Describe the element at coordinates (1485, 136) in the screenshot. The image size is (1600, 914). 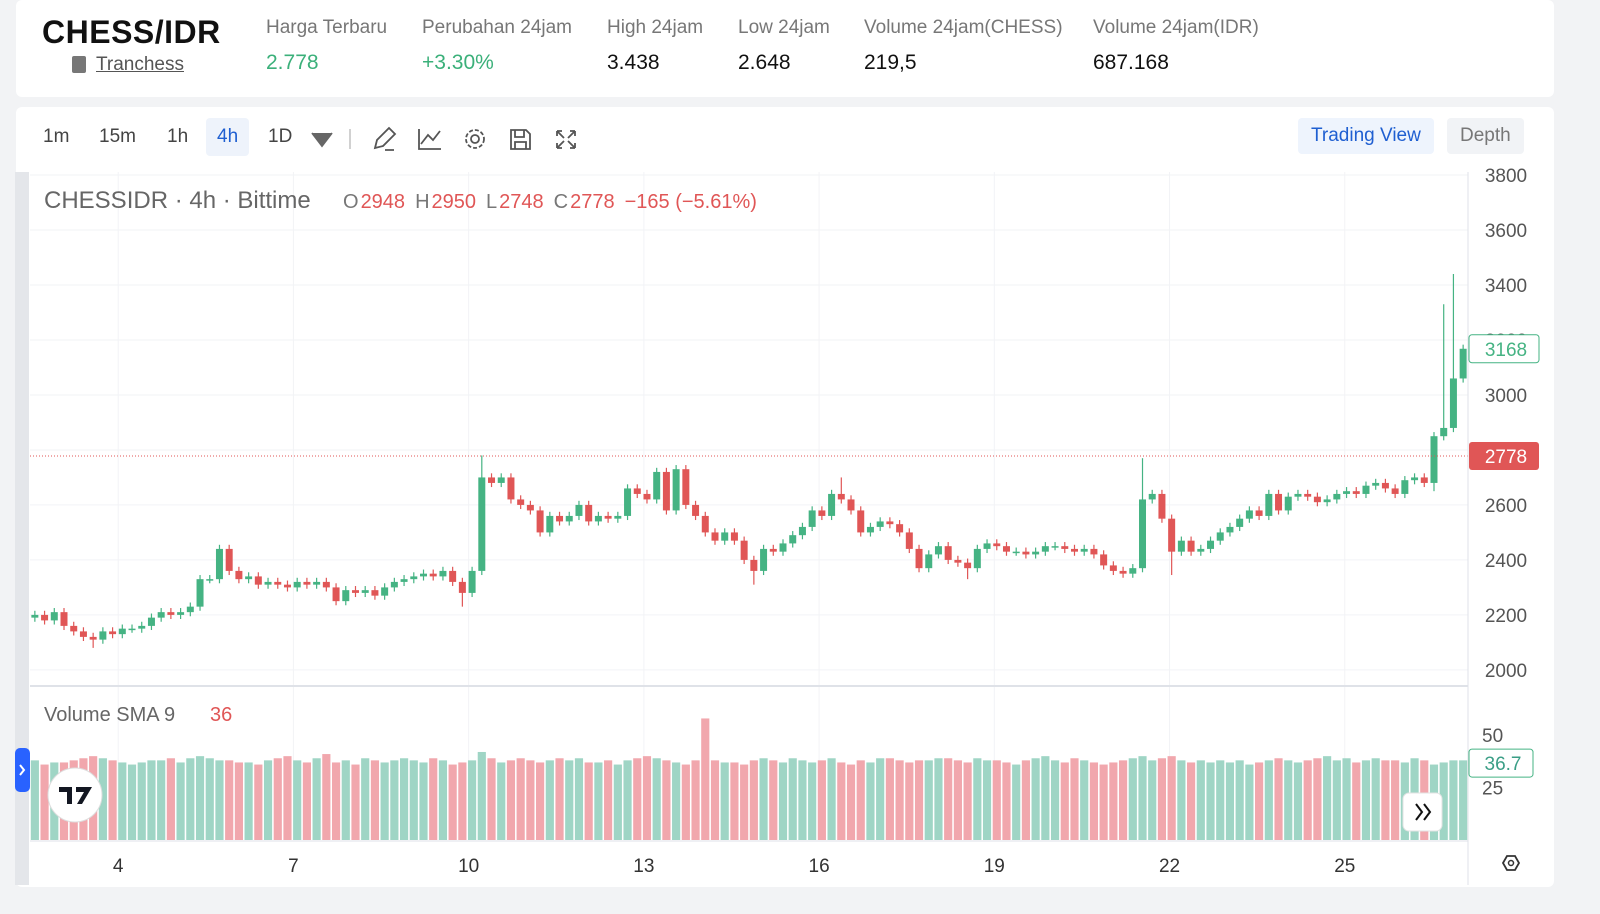
I see `view-button: Depth` at that location.